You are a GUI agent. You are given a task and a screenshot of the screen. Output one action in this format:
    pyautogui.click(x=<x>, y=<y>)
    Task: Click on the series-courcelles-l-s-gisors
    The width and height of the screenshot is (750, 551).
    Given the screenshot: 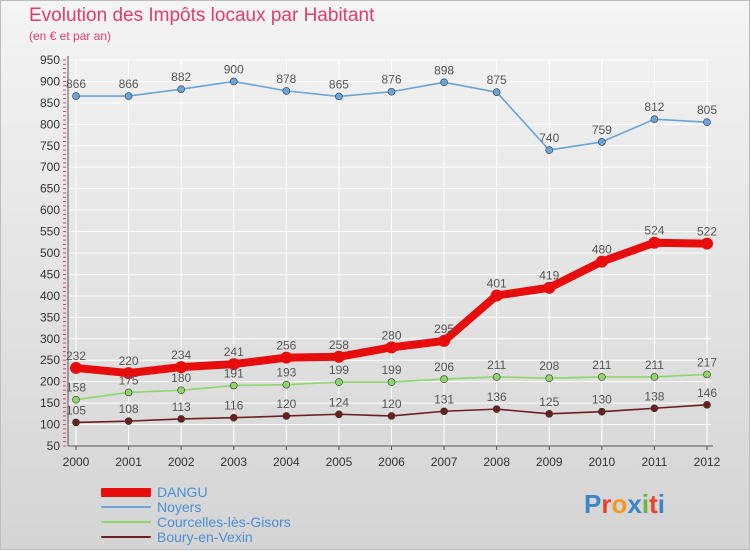 What is the action you would take?
    pyautogui.click(x=391, y=387)
    